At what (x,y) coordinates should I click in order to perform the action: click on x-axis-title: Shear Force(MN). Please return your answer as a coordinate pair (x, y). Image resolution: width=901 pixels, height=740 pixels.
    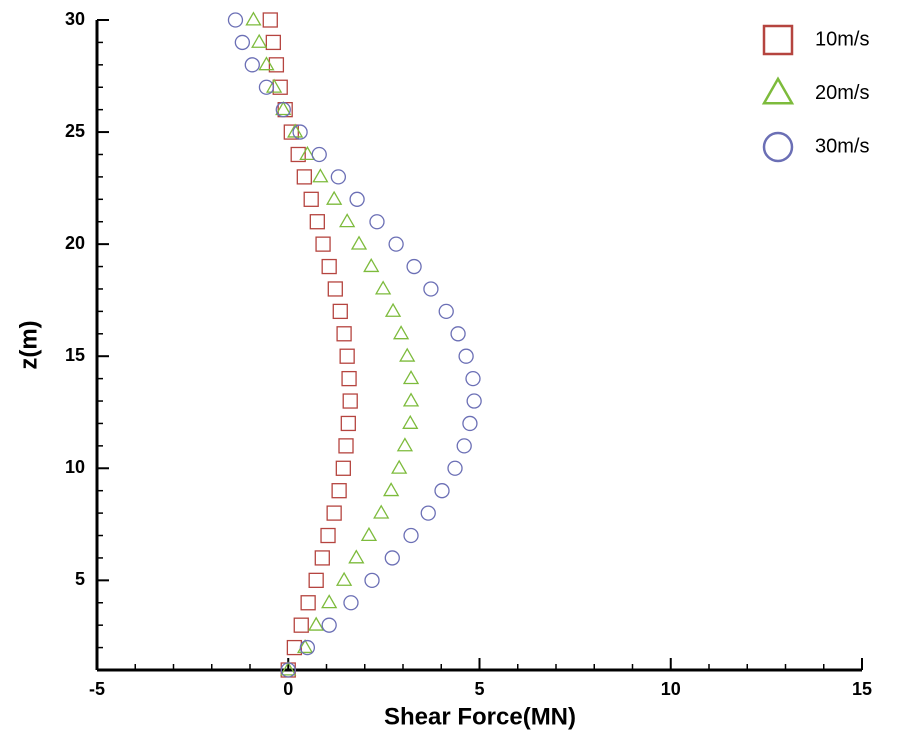
    Looking at the image, I should click on (480, 716).